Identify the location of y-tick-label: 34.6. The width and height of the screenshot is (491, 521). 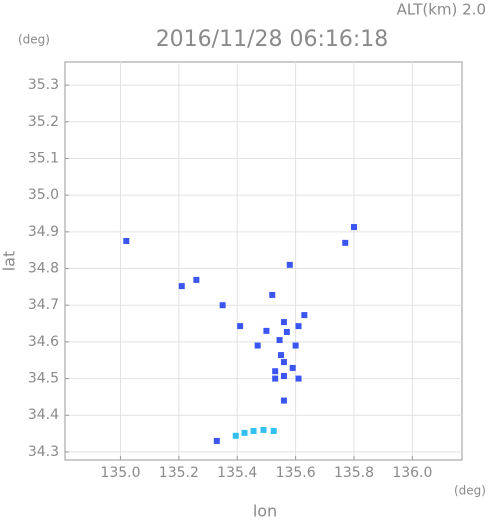
(43, 342).